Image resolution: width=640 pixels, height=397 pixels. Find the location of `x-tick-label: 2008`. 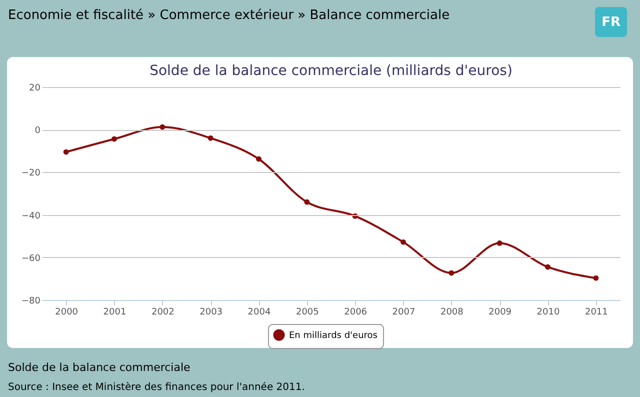

x-tick-label: 2008 is located at coordinates (452, 313).